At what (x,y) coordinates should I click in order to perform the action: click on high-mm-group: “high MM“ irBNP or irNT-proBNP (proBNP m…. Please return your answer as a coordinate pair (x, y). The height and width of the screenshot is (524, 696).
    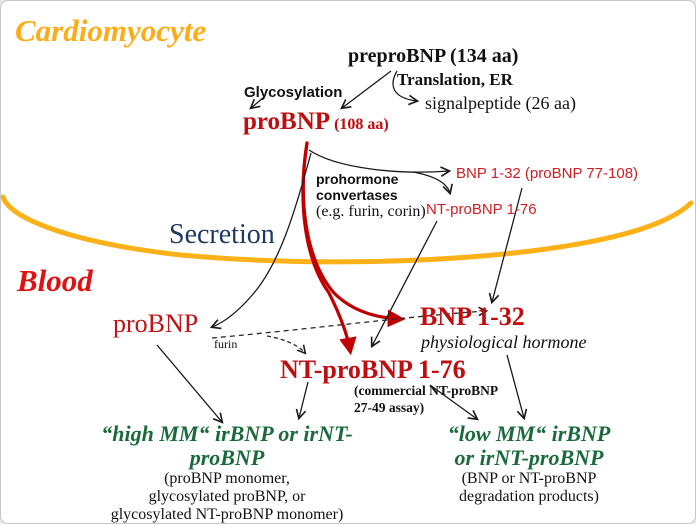
    Looking at the image, I should click on (227, 473).